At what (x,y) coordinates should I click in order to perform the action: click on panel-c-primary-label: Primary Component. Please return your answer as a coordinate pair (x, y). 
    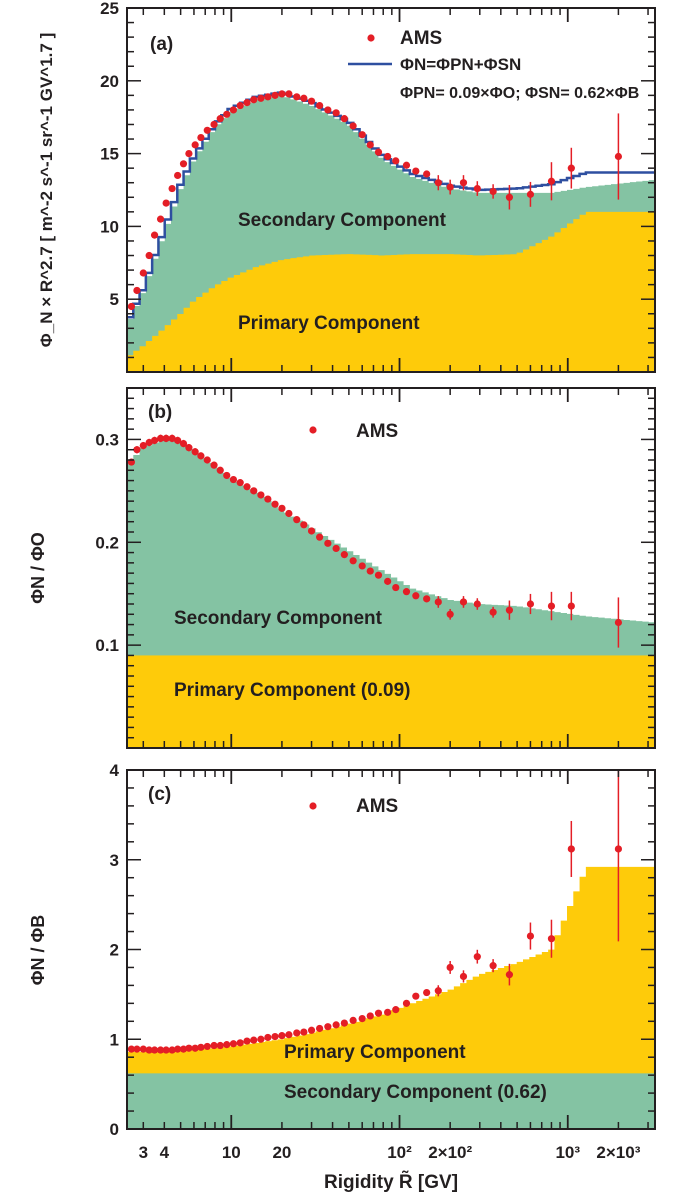
    Looking at the image, I should click on (375, 1052).